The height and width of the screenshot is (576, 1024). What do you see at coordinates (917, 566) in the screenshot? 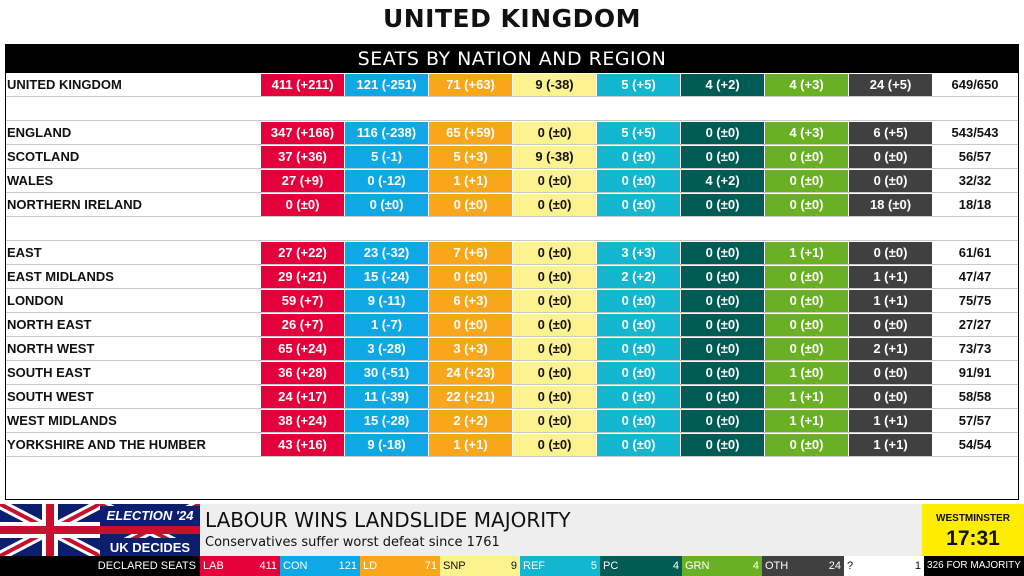
I see `ticker-party-seats: 1` at bounding box center [917, 566].